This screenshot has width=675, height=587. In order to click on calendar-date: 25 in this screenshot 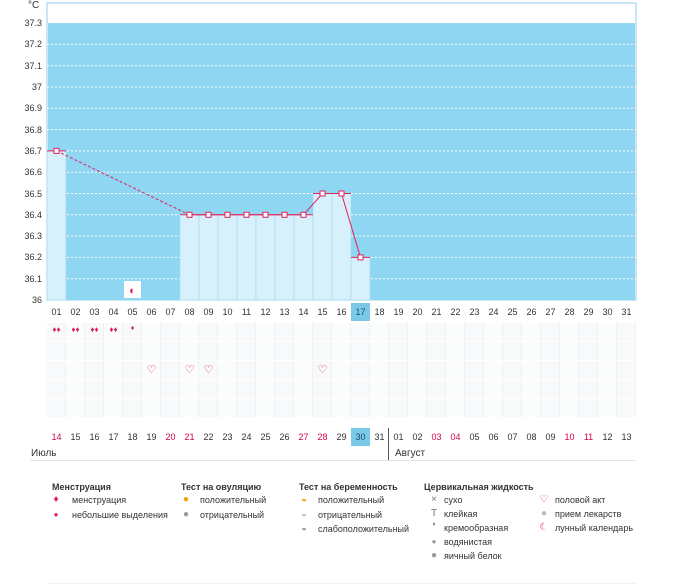, I will do `click(265, 437)`.